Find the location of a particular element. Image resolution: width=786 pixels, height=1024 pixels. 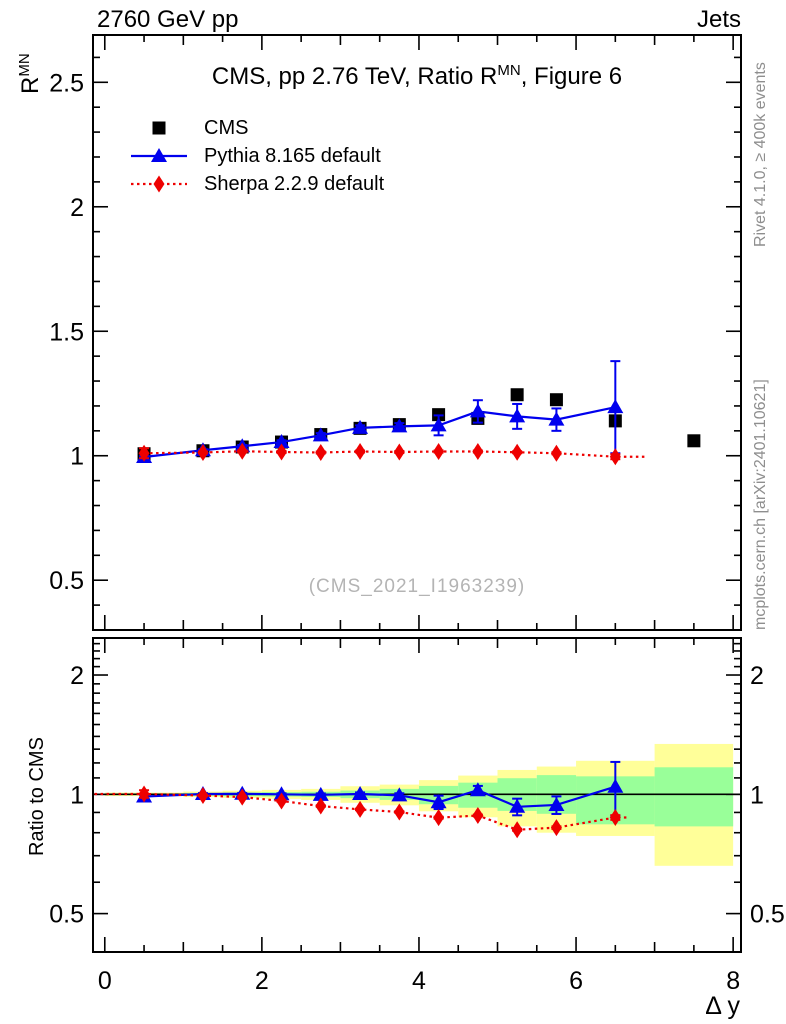

legend-item-pythia: Pythia 8.165 default is located at coordinates (256, 156).